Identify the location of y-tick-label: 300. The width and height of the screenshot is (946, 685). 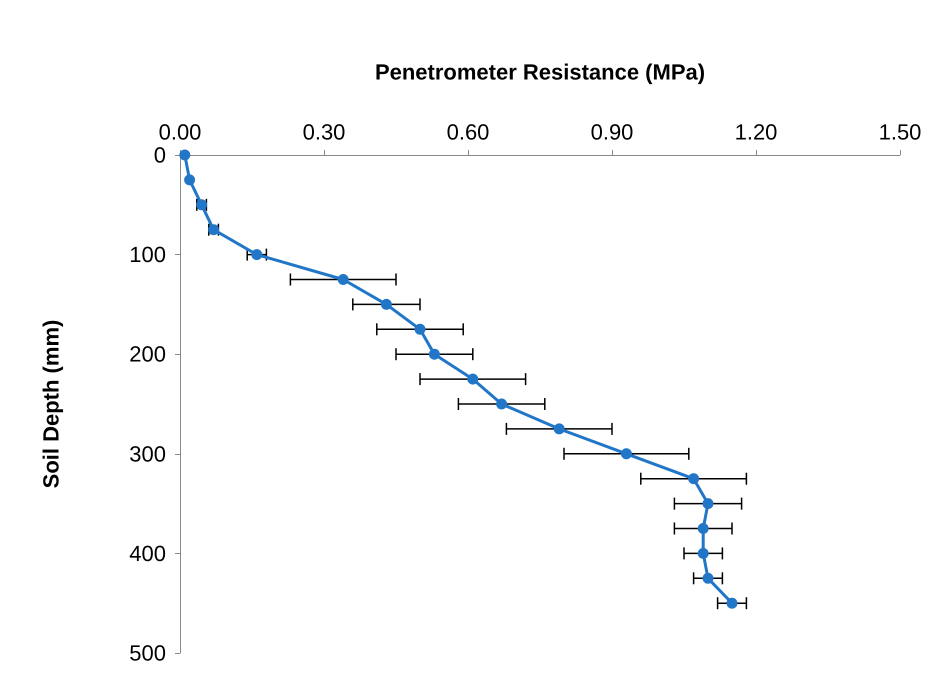
(147, 453).